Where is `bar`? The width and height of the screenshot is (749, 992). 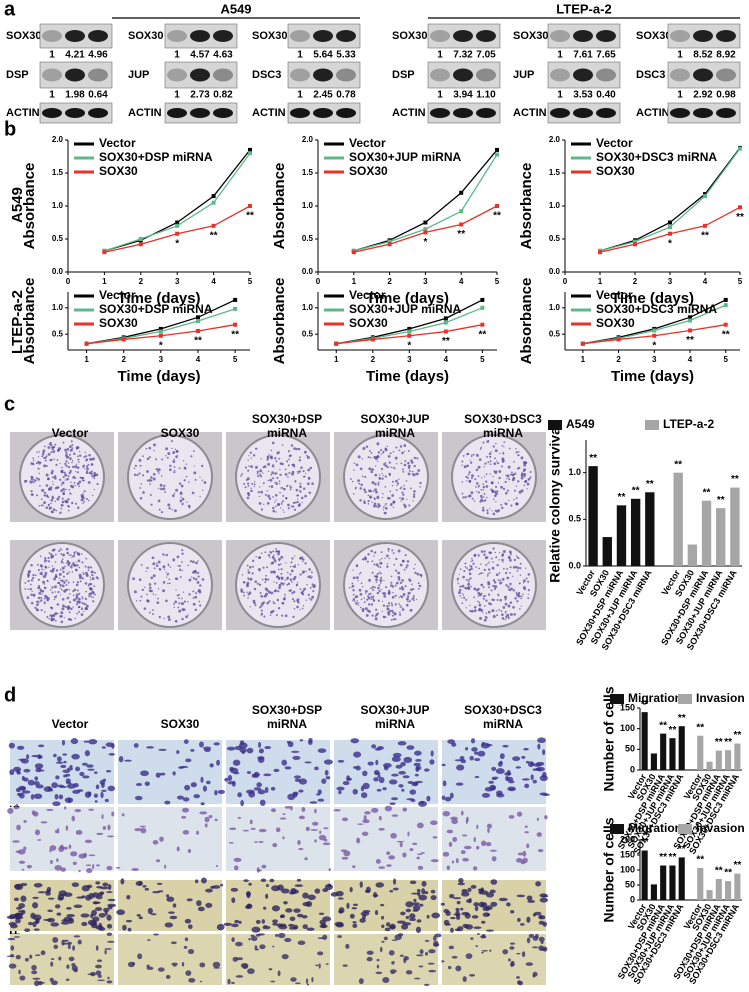 bar is located at coordinates (654, 761).